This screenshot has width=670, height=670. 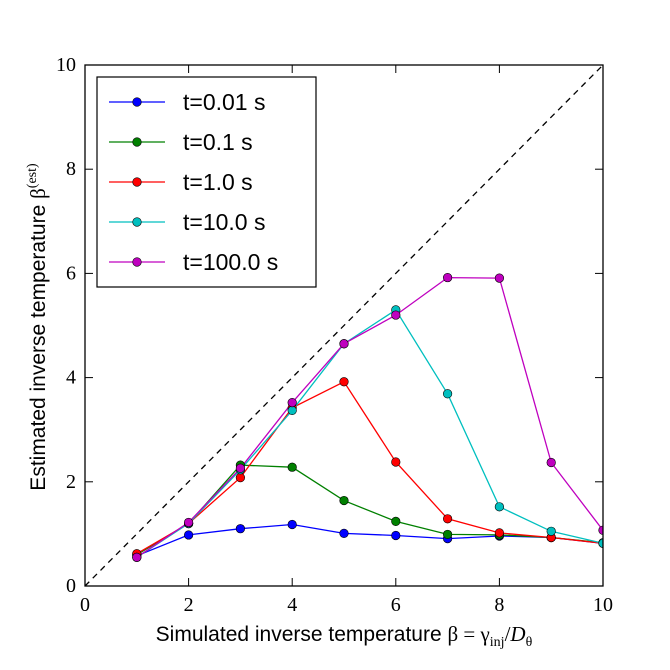 What do you see at coordinates (85, 605) in the screenshot?
I see `x-tick-label-0: 0` at bounding box center [85, 605].